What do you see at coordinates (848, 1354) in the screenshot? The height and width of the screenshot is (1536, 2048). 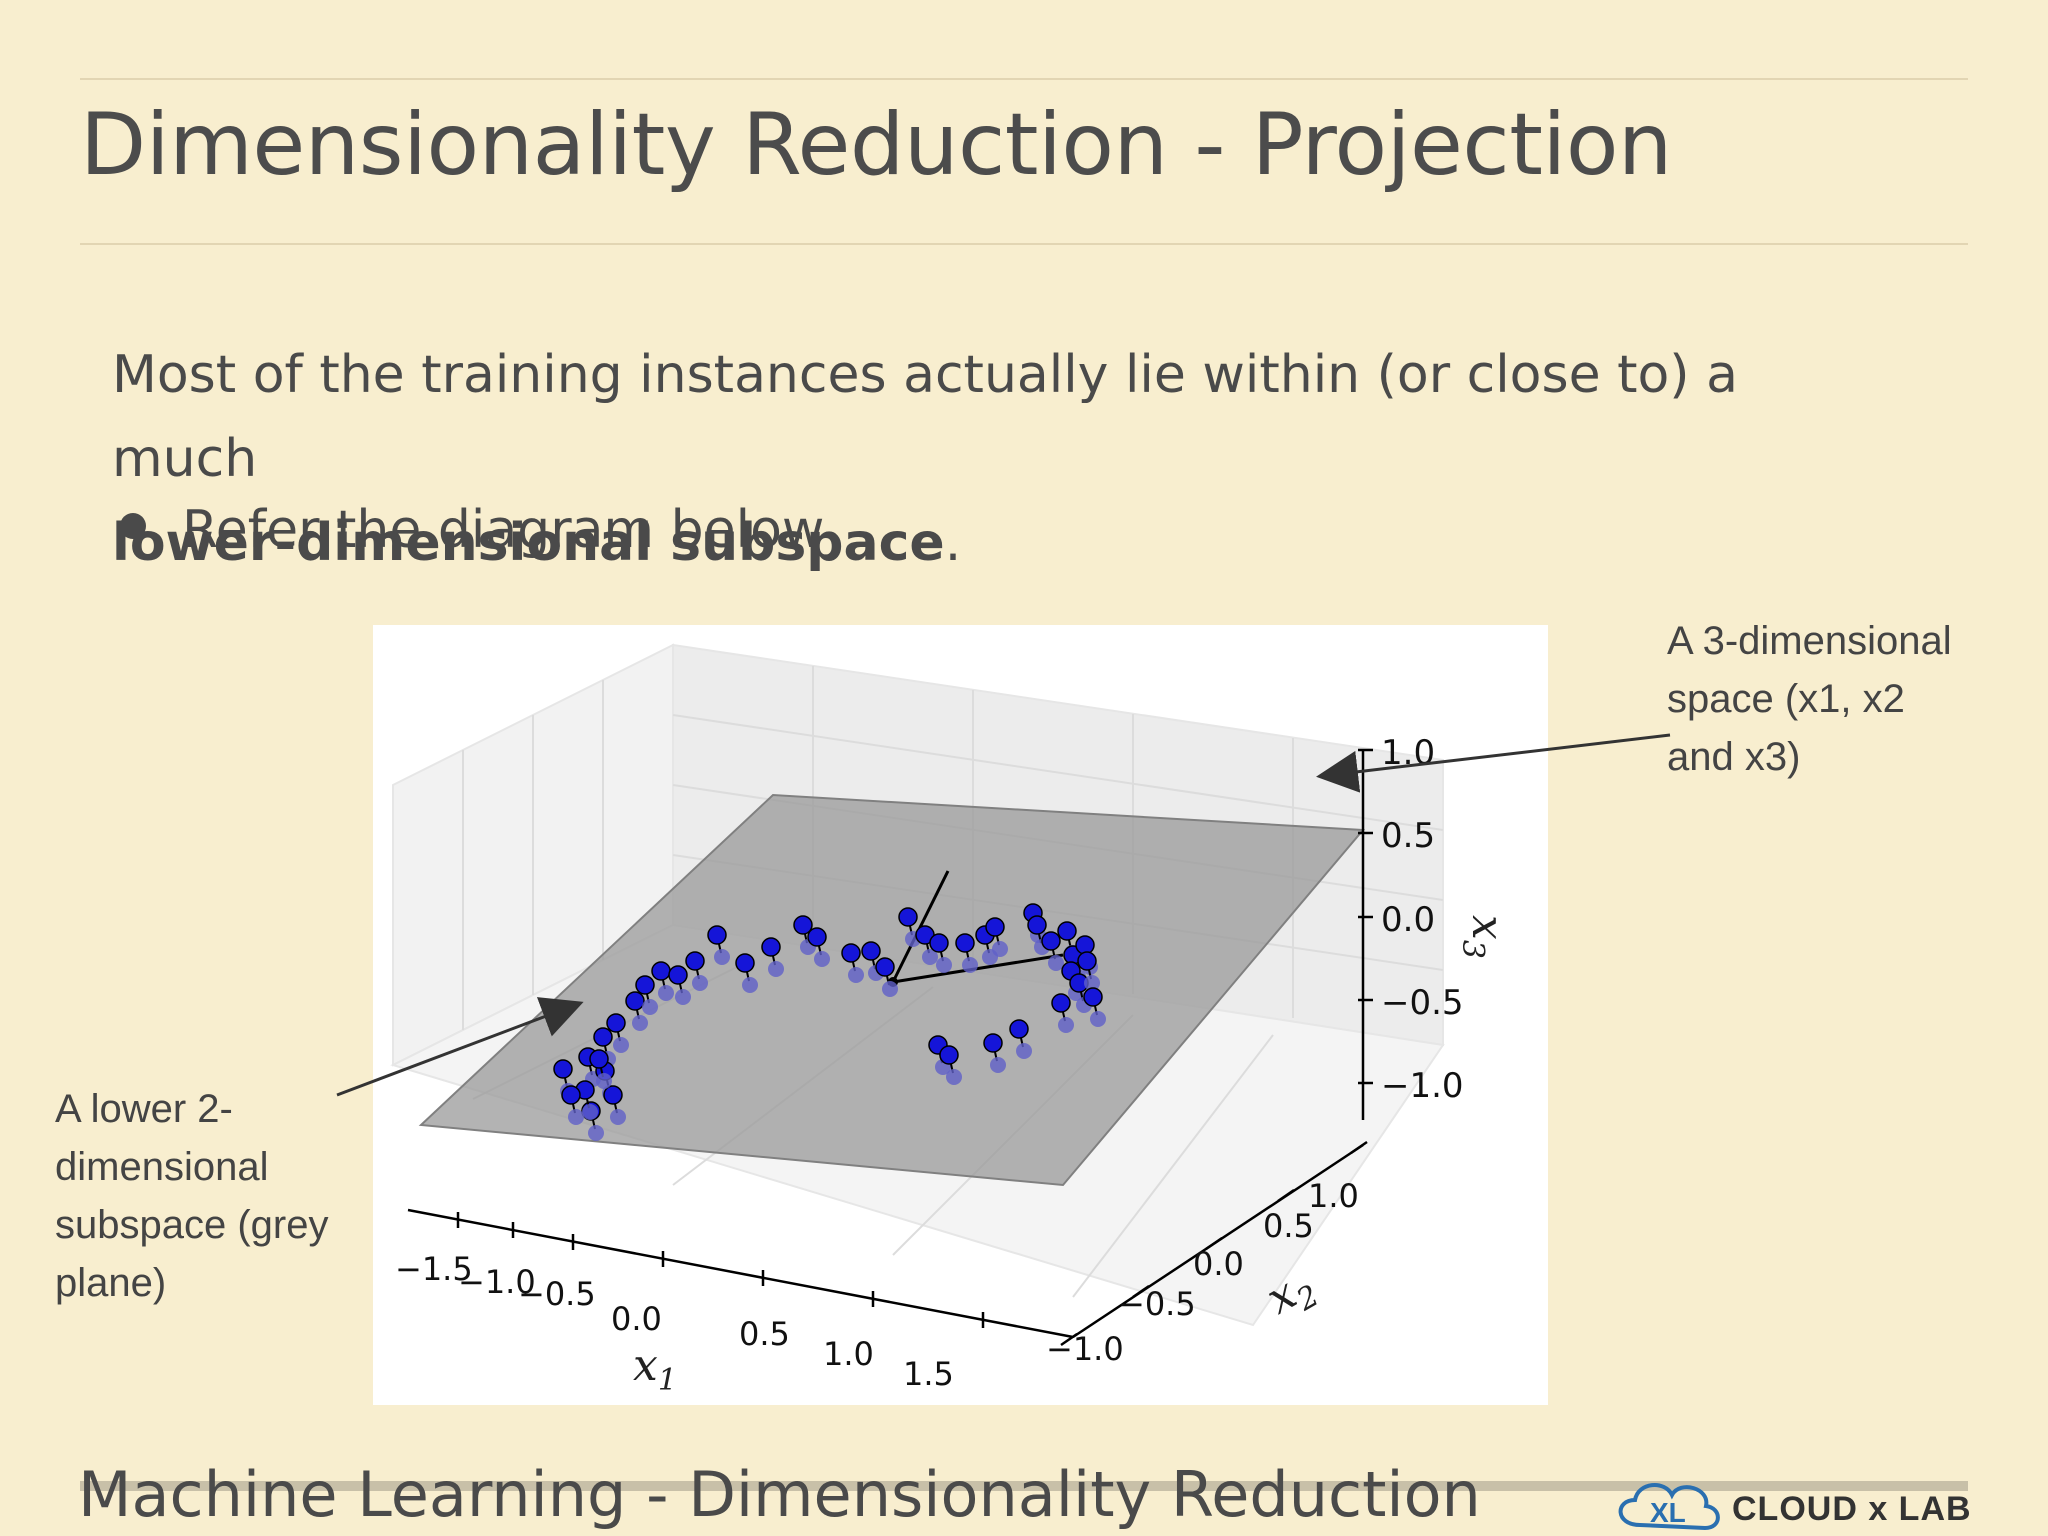 I see `x1-tick-label: 1.0` at bounding box center [848, 1354].